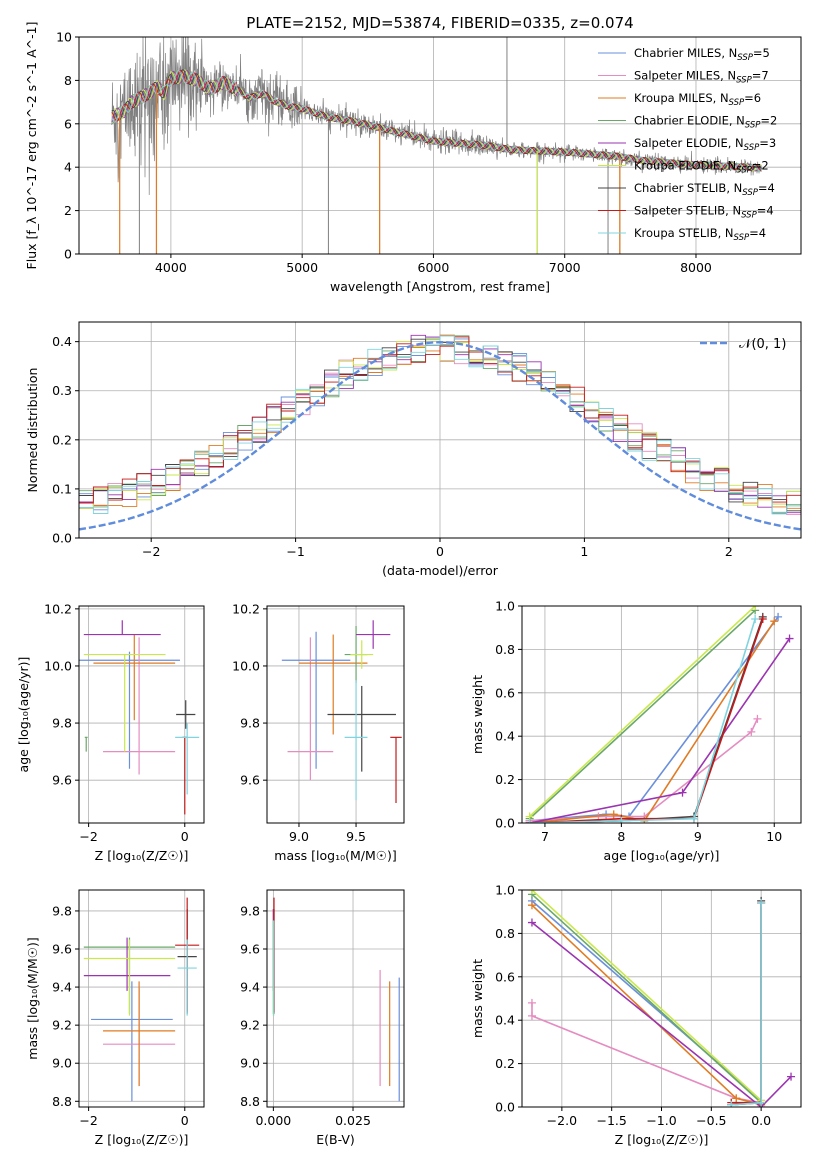 This screenshot has width=819, height=1170. What do you see at coordinates (142, 855) in the screenshot?
I see `age-z-x-label: Z [log₁₀(Z/Z☉)]` at bounding box center [142, 855].